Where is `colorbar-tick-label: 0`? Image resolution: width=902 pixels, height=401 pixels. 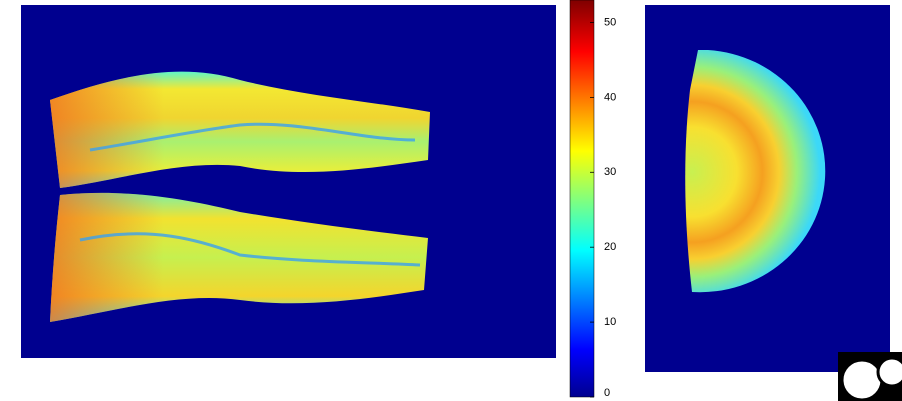
colorbar-tick-label: 0 is located at coordinates (607, 393).